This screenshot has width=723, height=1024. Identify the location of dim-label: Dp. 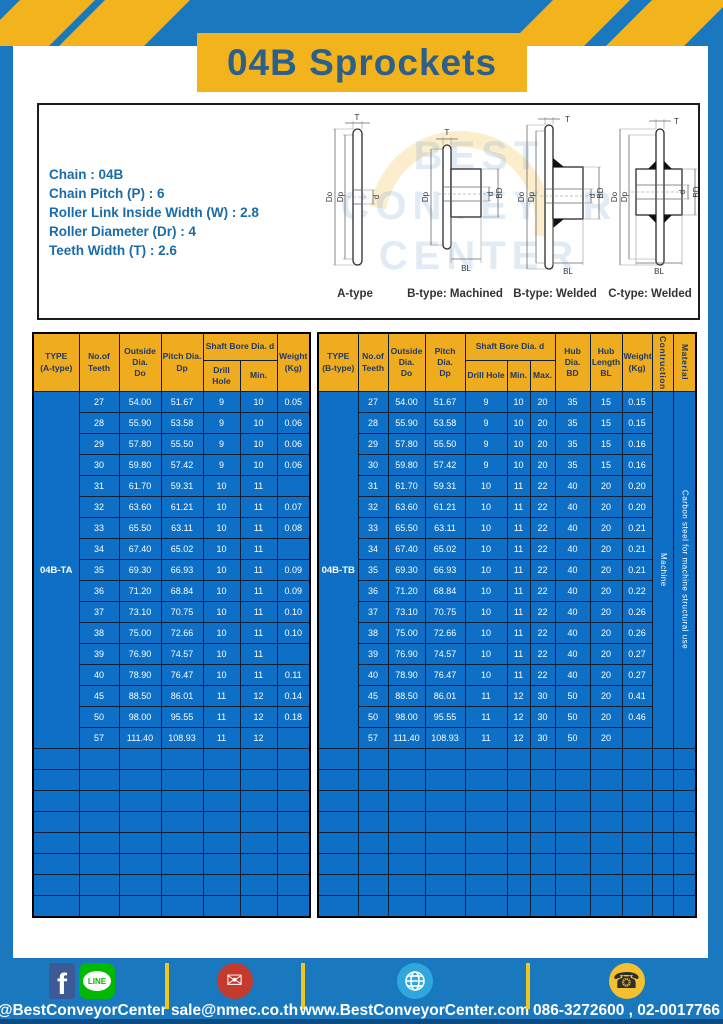
(425, 196).